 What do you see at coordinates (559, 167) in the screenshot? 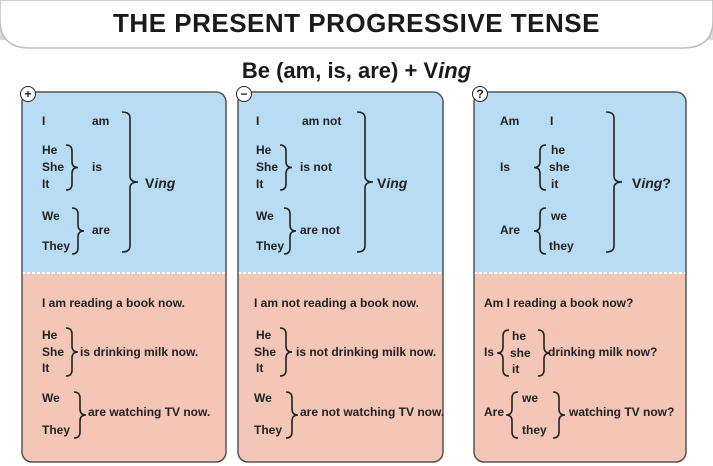
I see `form-text: she` at bounding box center [559, 167].